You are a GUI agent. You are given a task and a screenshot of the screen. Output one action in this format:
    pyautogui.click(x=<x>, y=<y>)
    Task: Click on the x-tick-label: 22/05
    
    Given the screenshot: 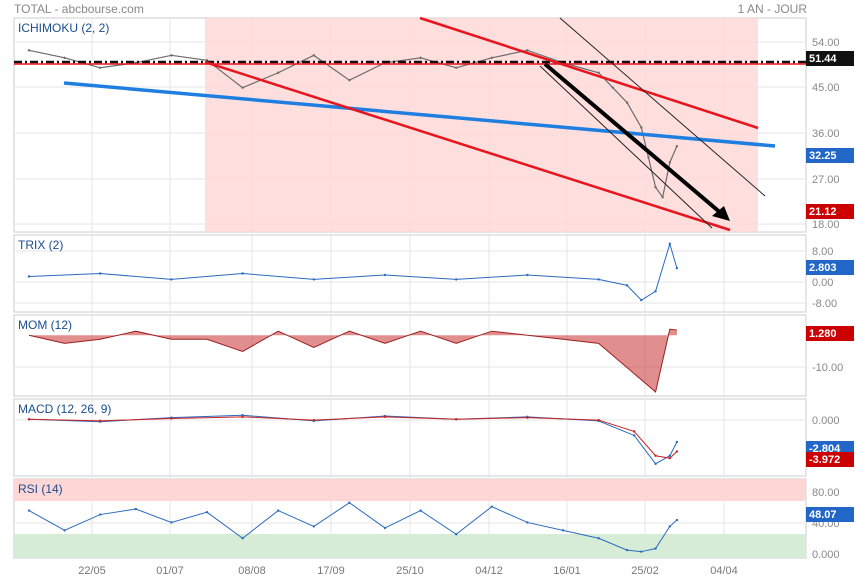 What is the action you would take?
    pyautogui.click(x=92, y=571)
    